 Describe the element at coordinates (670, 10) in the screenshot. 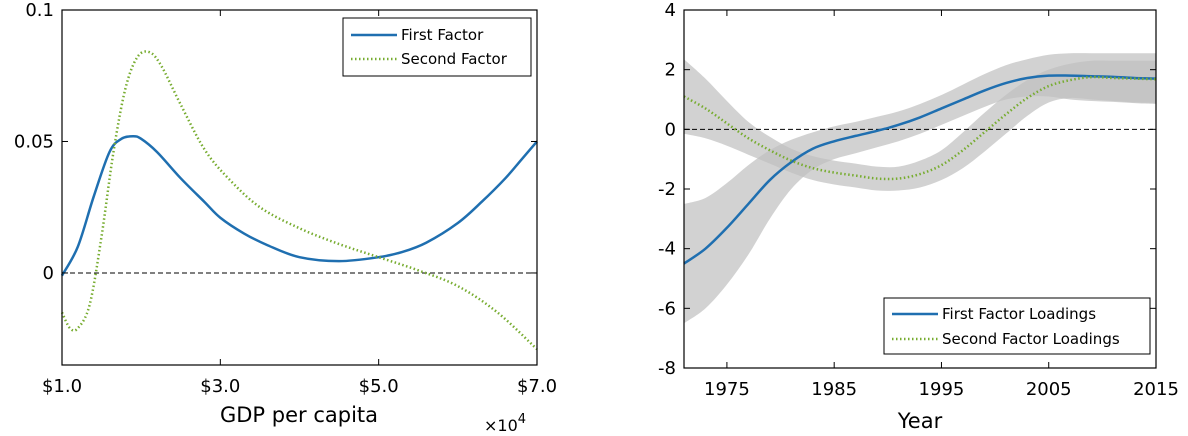

I see `y-tick-label: 4` at that location.